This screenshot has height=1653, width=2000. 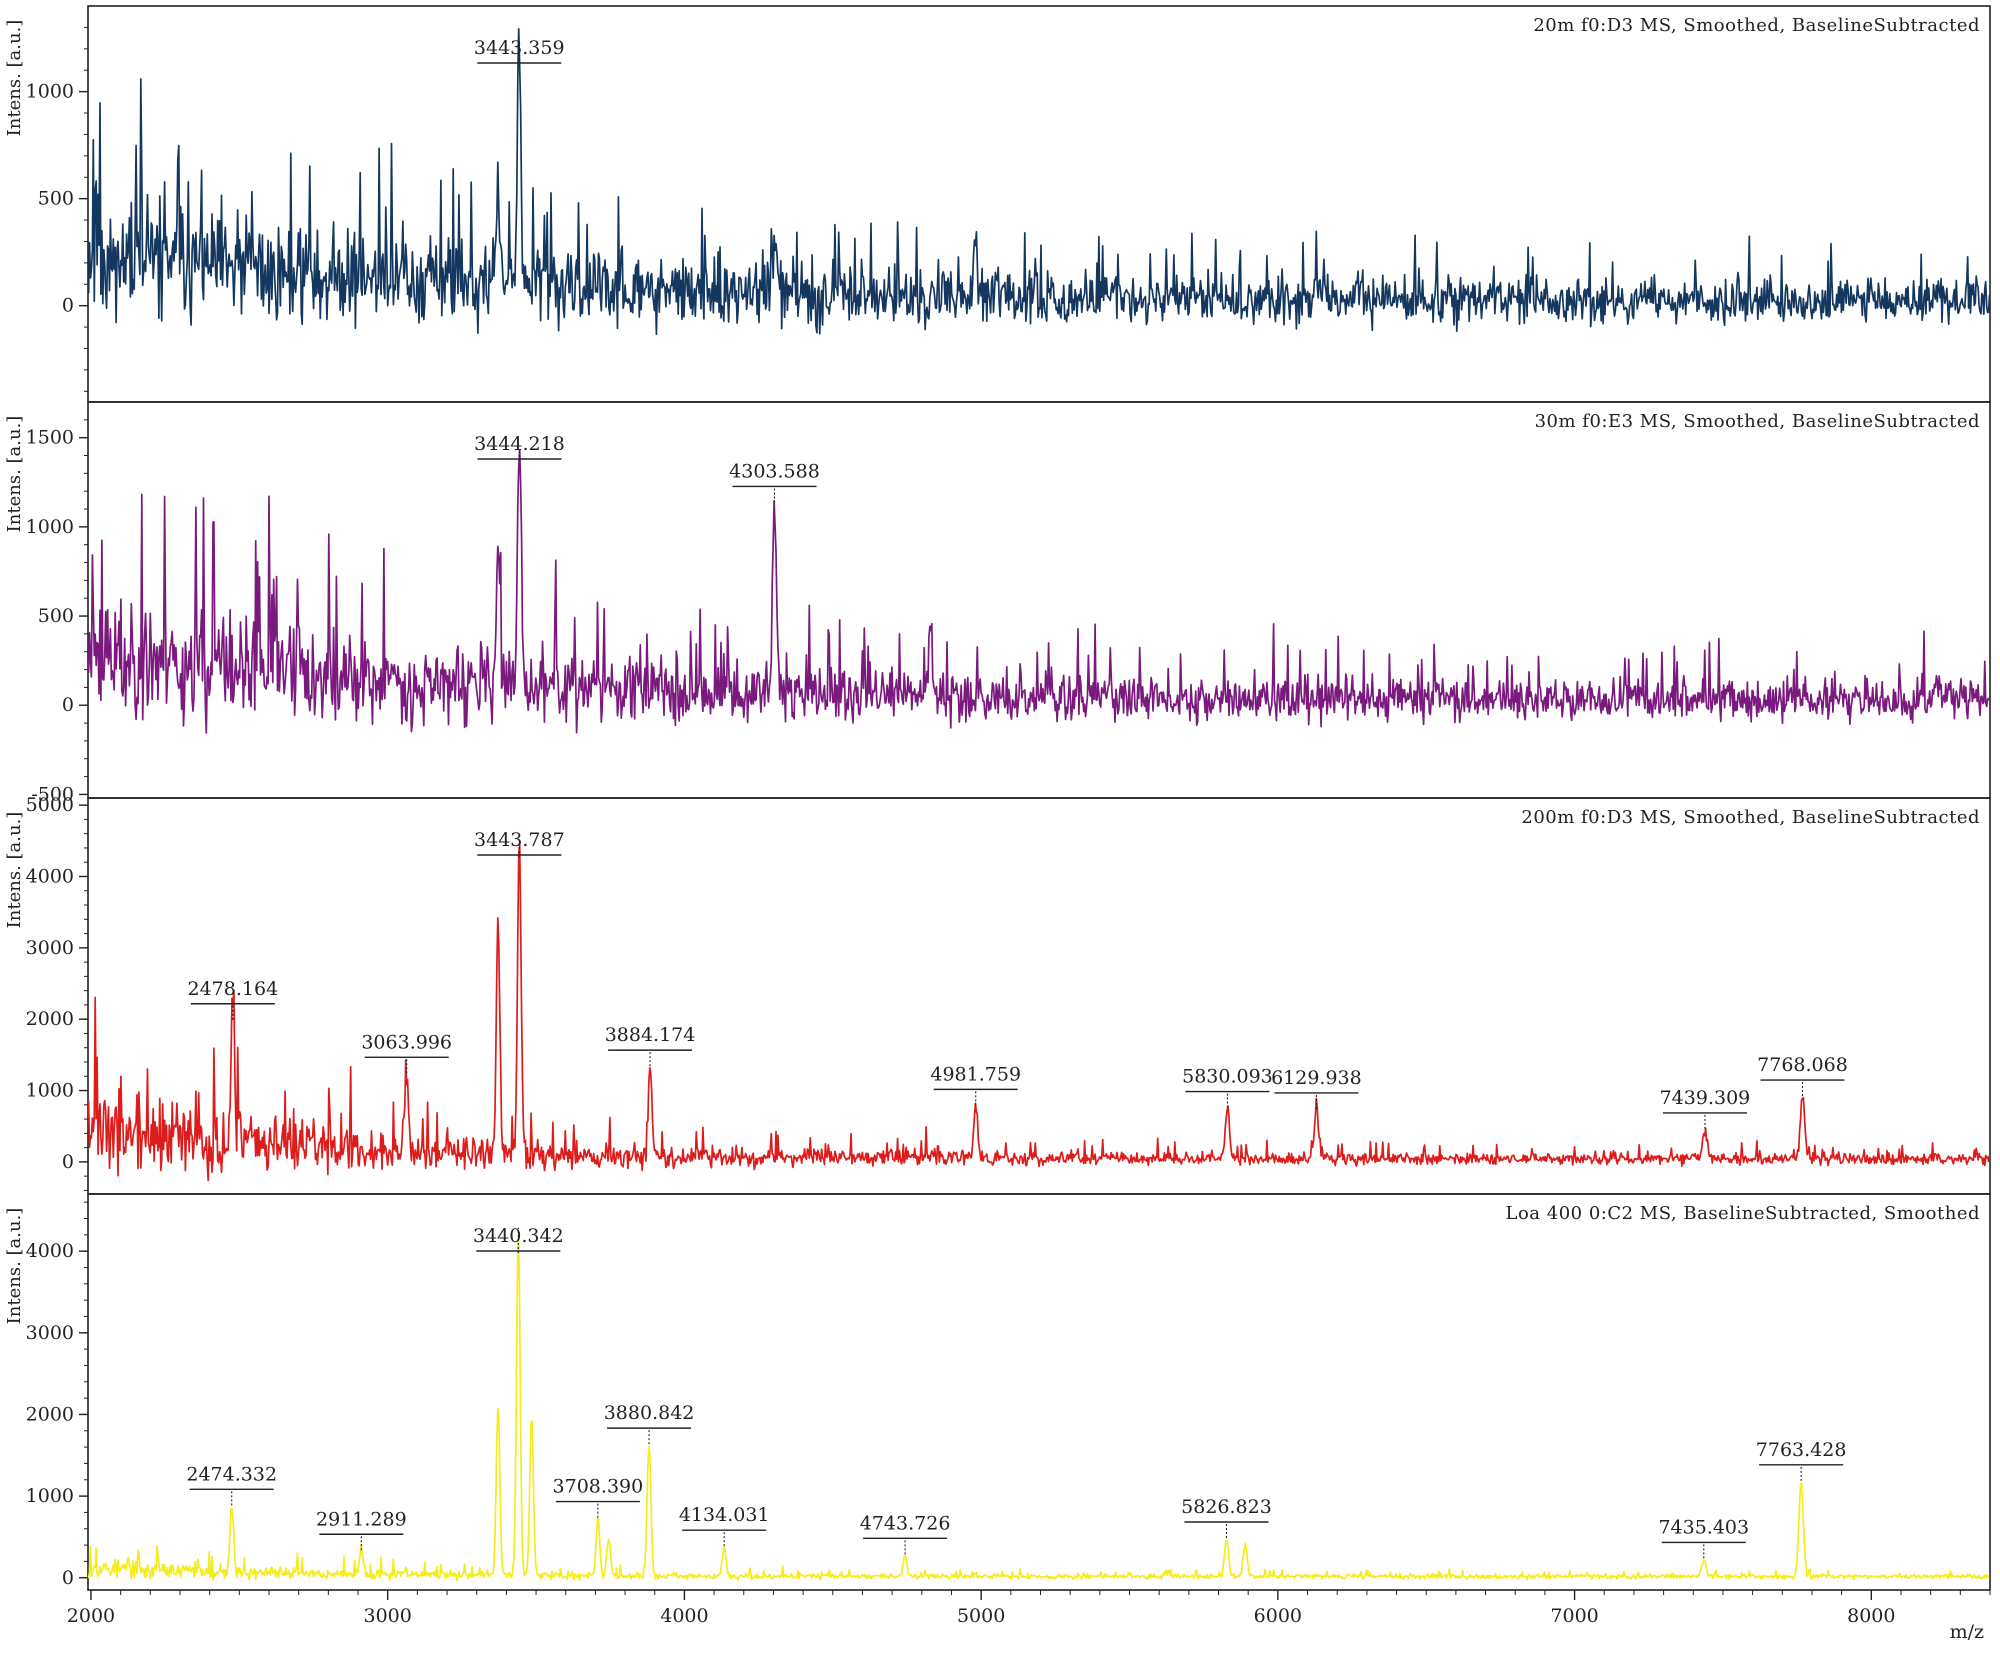 What do you see at coordinates (724, 1515) in the screenshot?
I see `peak-label: 4134.031` at bounding box center [724, 1515].